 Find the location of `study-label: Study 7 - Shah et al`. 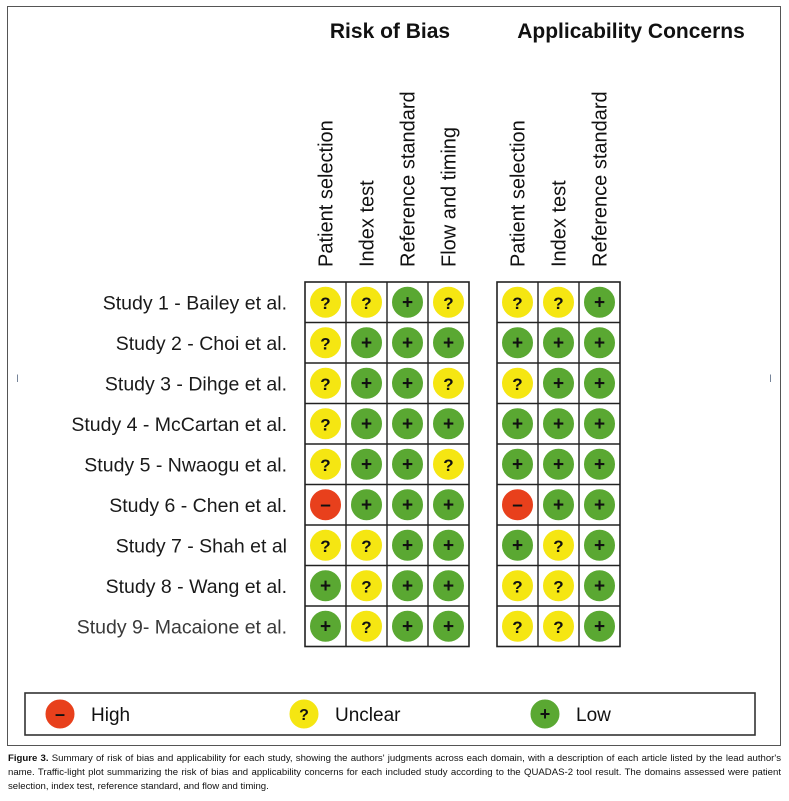

study-label: Study 7 - Shah et al is located at coordinates (201, 546).